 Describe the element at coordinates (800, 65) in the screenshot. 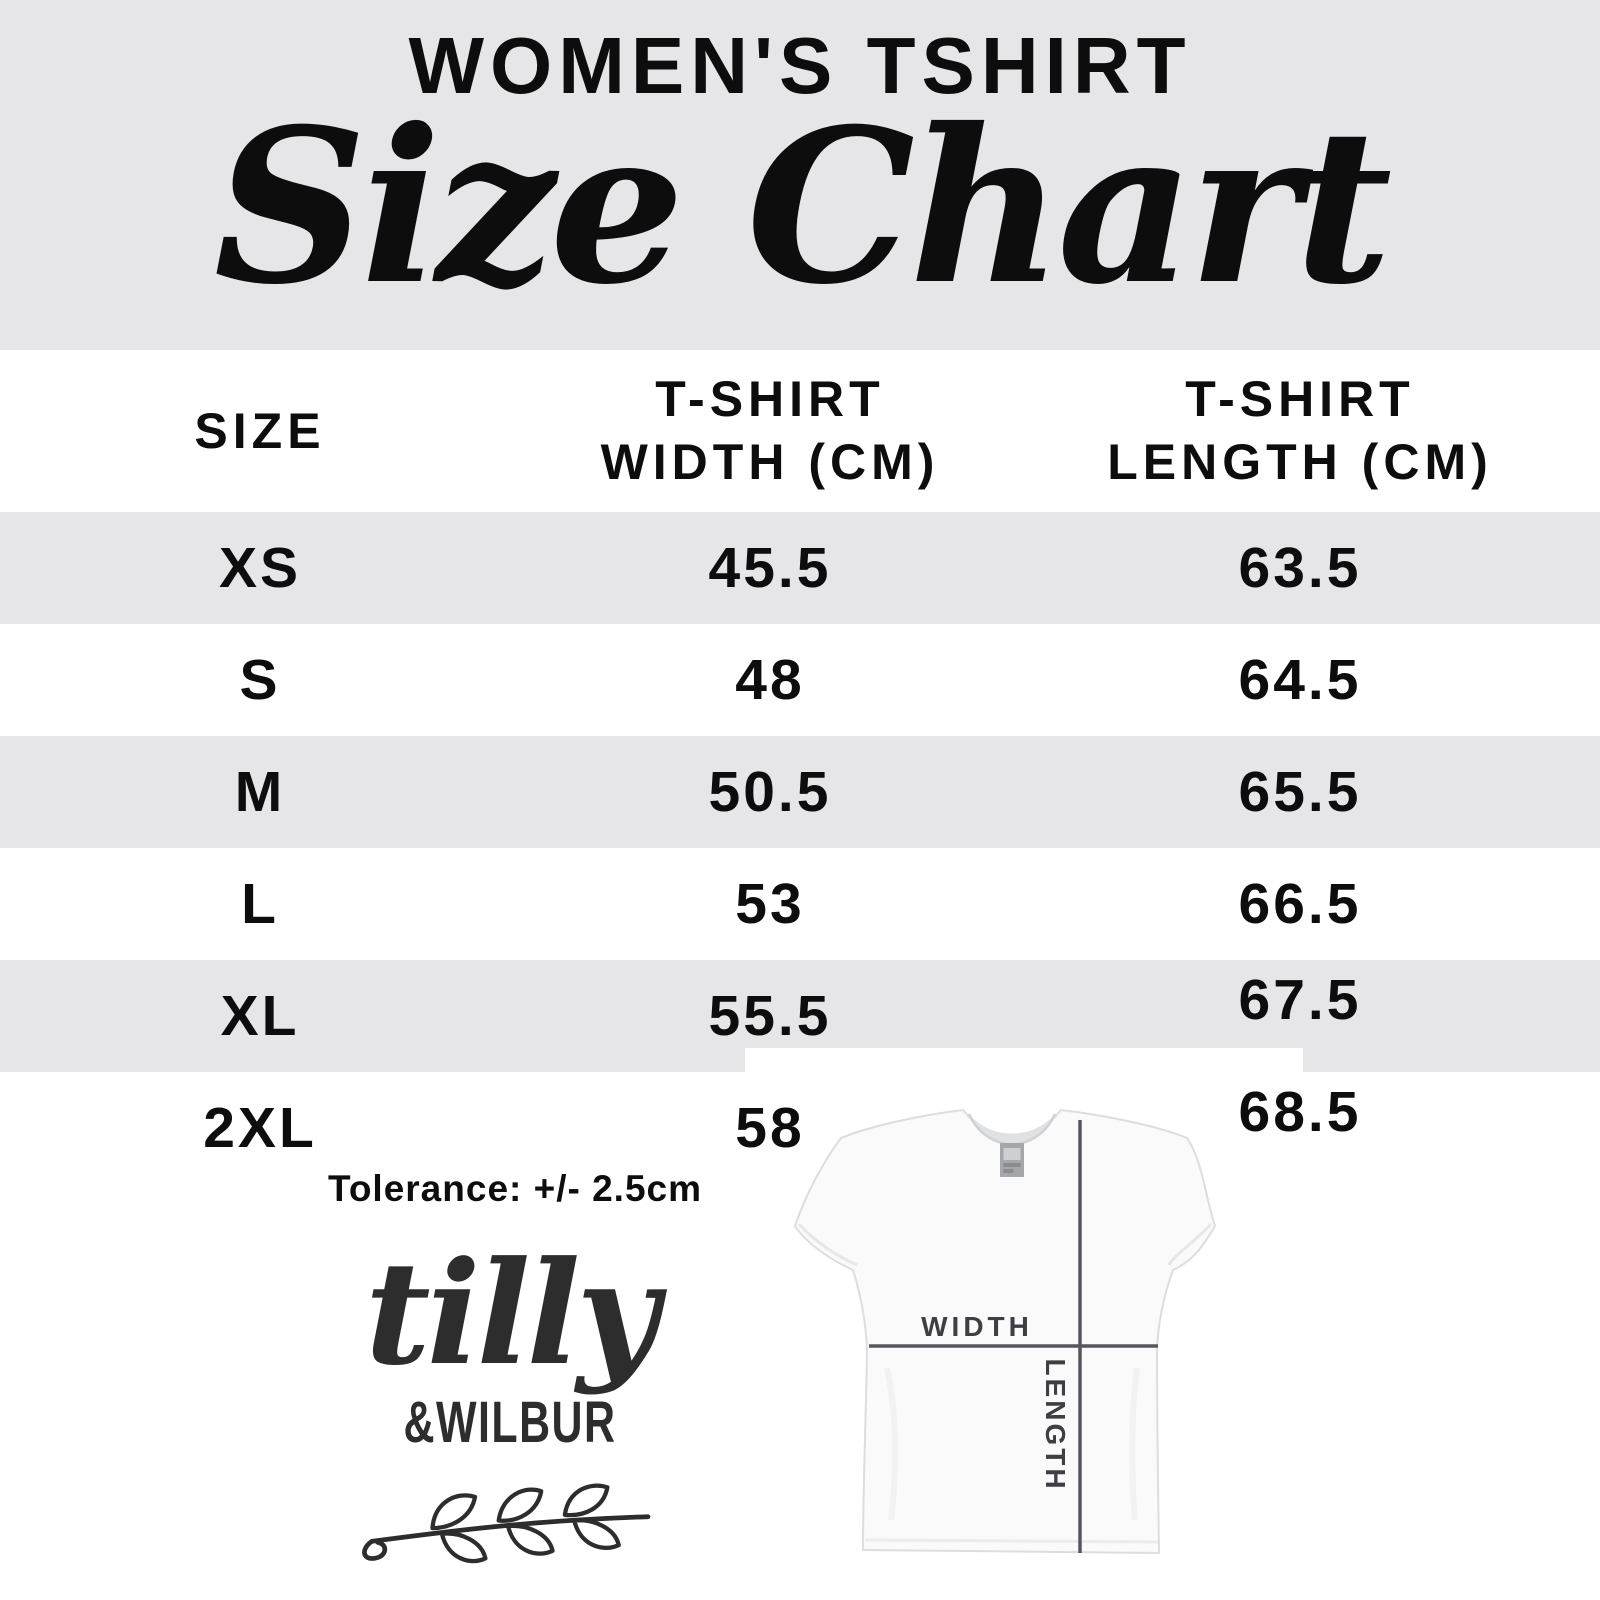

I see `page-title: WOMEN'S TSHIRT` at that location.